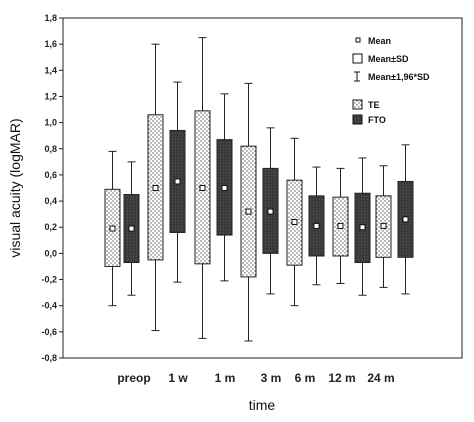  Describe the element at coordinates (49, 306) in the screenshot. I see `y-tick-label: -0,4` at that location.